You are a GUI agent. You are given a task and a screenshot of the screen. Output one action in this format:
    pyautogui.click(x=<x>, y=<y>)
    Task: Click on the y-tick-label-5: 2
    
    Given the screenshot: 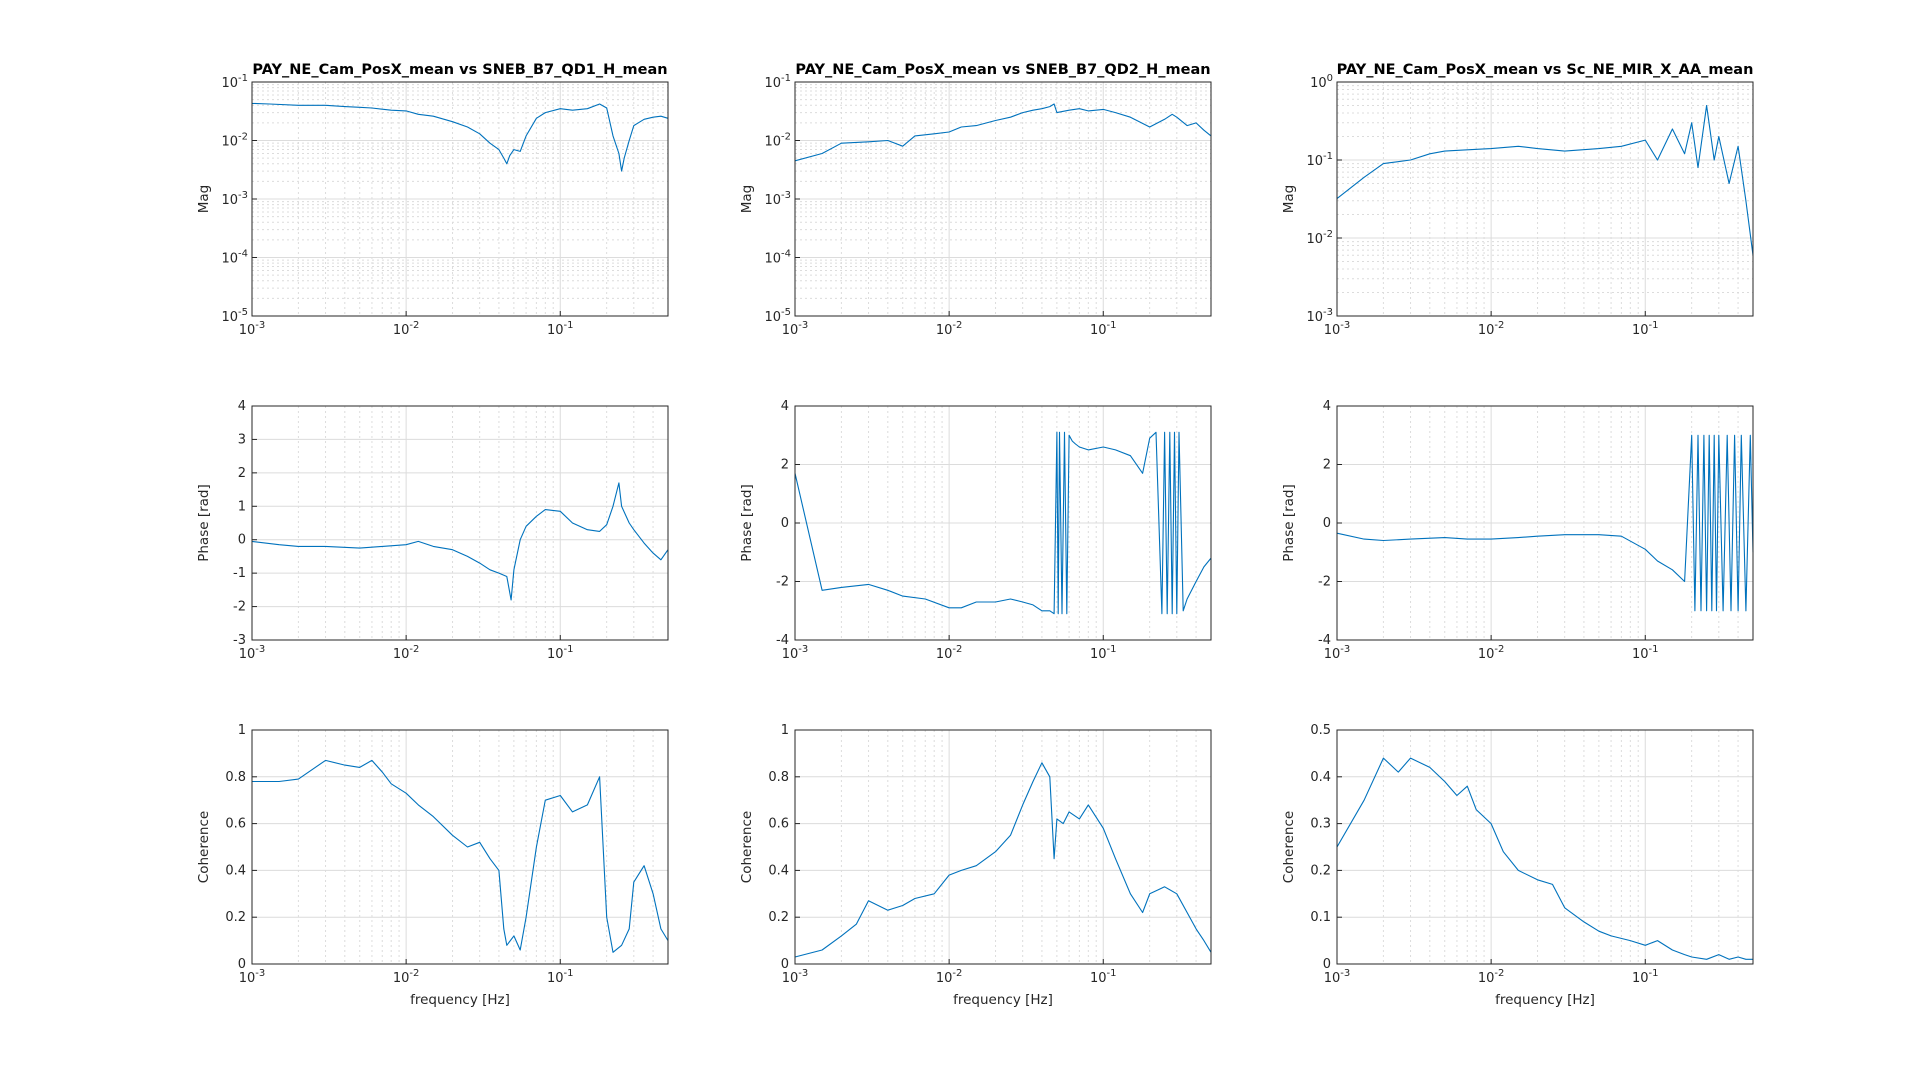 What is the action you would take?
    pyautogui.click(x=242, y=473)
    